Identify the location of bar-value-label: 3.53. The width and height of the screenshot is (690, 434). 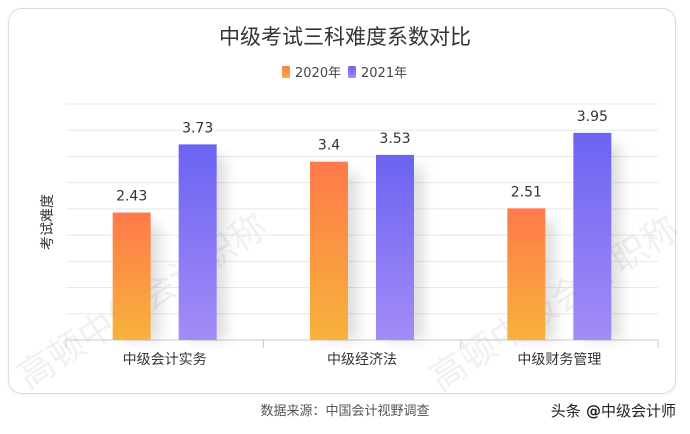
(394, 139).